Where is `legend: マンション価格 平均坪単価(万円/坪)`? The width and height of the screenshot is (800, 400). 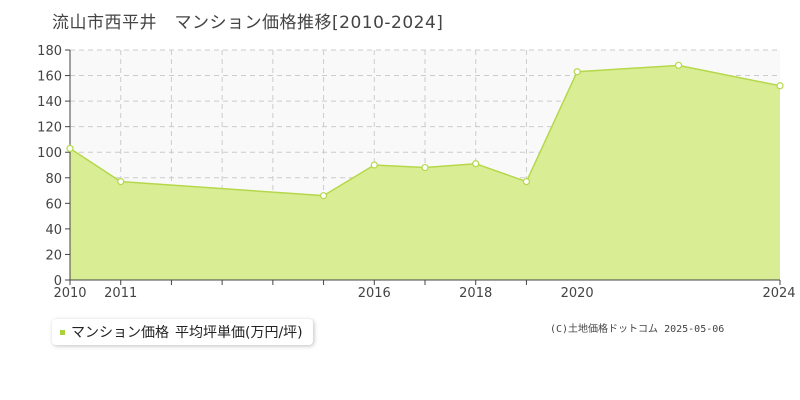 legend: マンション価格 平均坪単価(万円/坪) is located at coordinates (182, 332).